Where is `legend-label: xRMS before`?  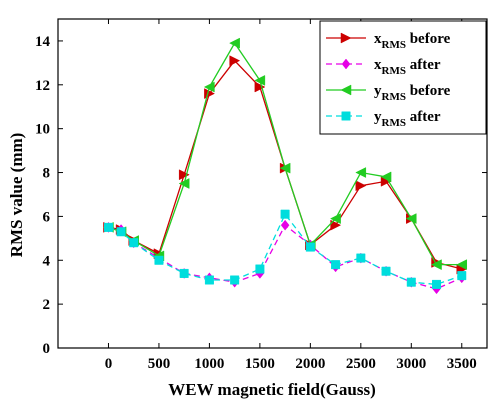 legend-label: xRMS before is located at coordinates (412, 41).